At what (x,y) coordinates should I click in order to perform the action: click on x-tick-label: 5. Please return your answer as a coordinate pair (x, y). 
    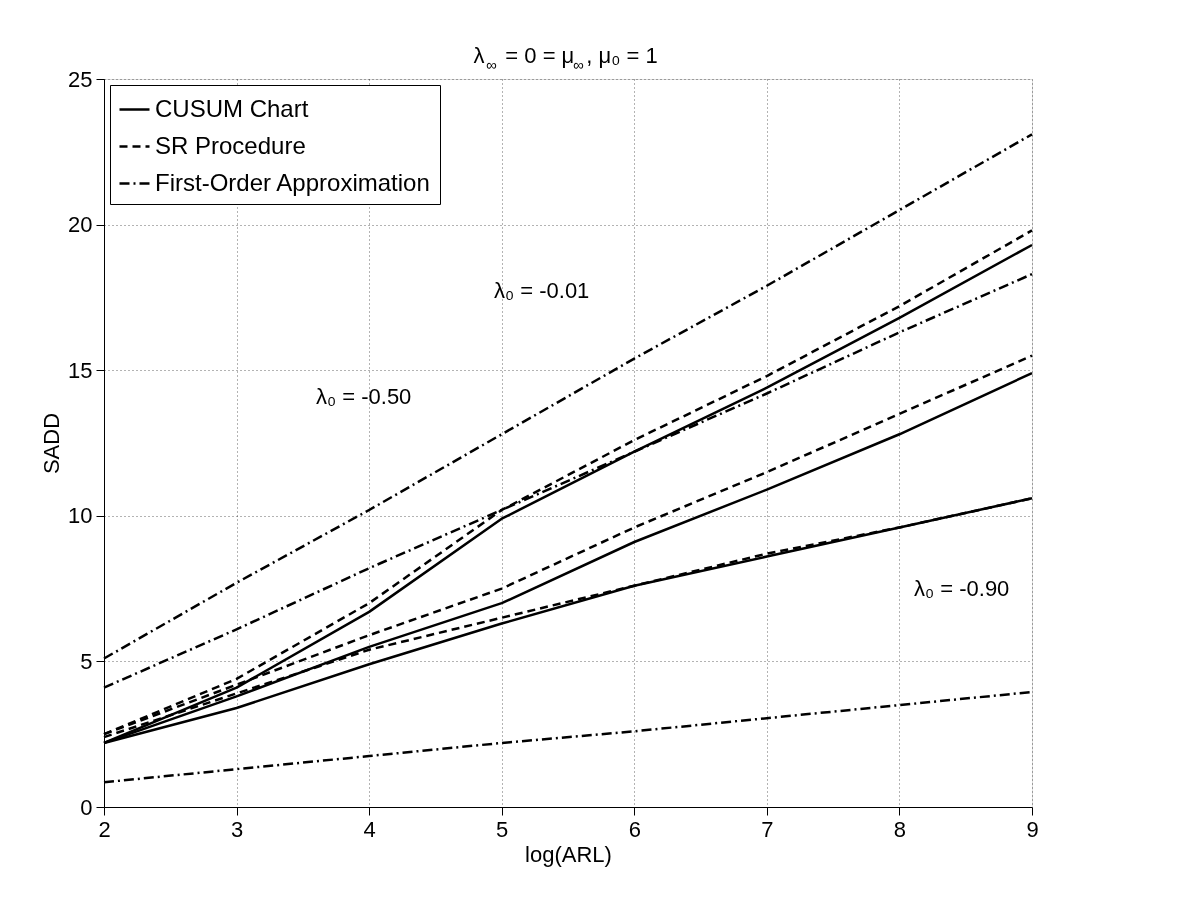
    Looking at the image, I should click on (502, 829).